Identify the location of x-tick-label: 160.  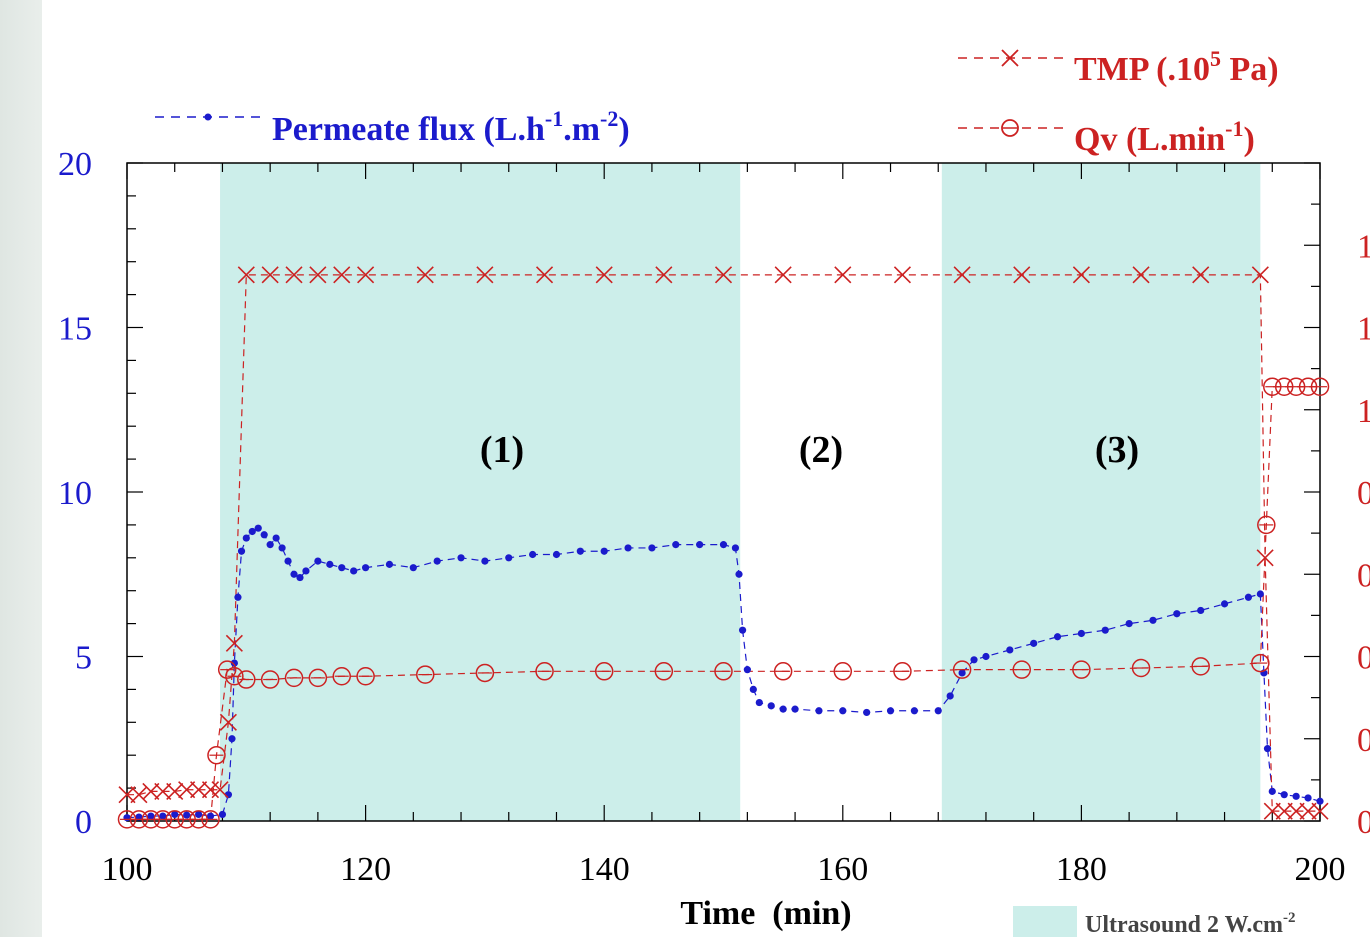
(842, 869).